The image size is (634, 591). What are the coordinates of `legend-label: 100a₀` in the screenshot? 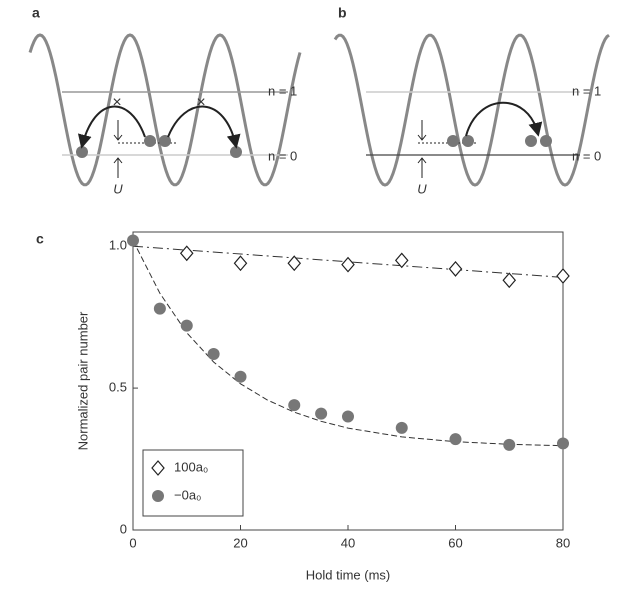 It's located at (191, 466).